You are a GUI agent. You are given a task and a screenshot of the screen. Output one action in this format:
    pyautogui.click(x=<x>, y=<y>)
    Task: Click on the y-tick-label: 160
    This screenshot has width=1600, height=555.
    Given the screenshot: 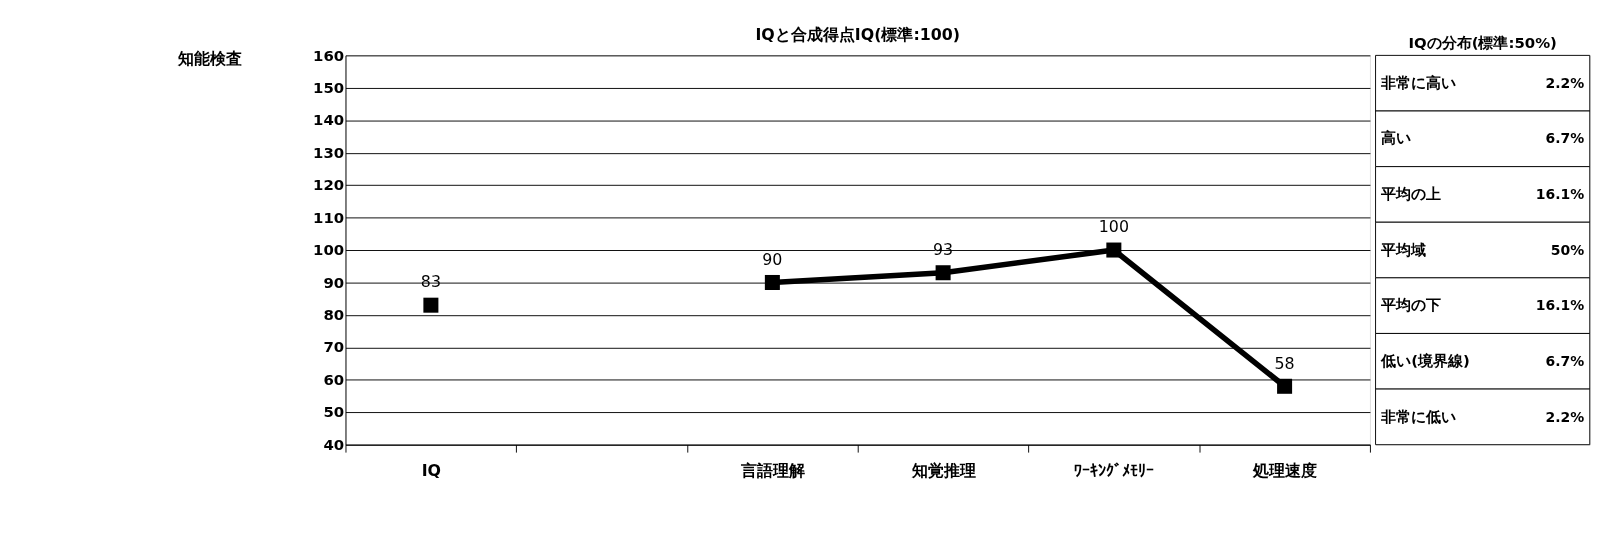 What is the action you would take?
    pyautogui.click(x=329, y=55)
    